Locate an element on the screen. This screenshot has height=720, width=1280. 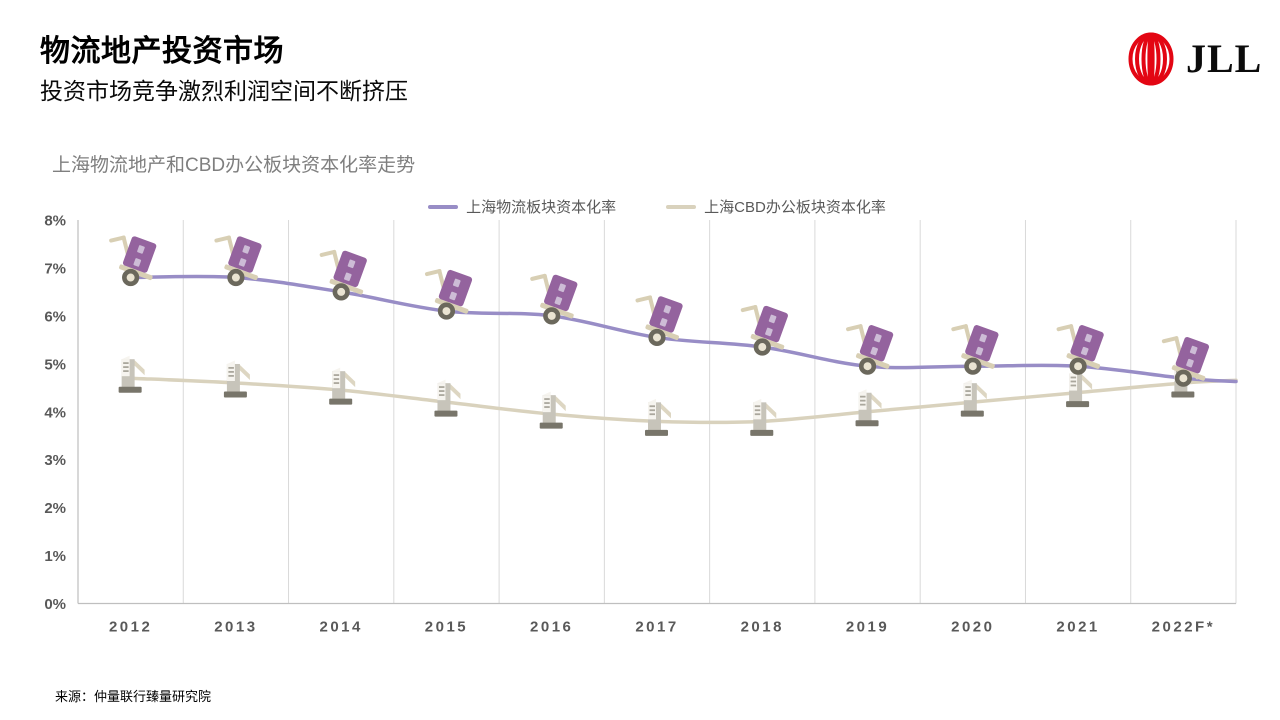
y-axis-label: 7% is located at coordinates (55, 268).